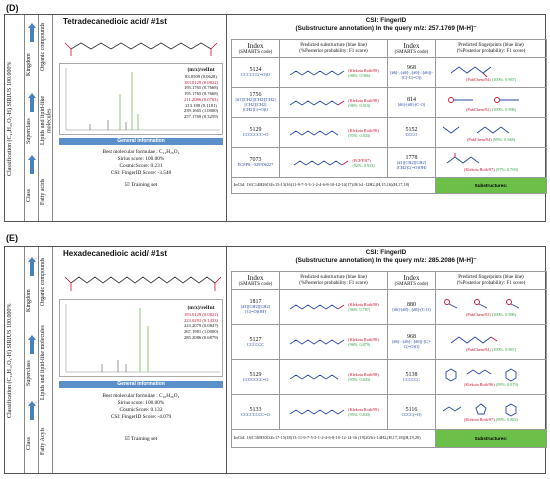 The image size is (550, 479). I want to click on fingerid-score: CSI: FingerID Score: -3.548, so click(141, 173).